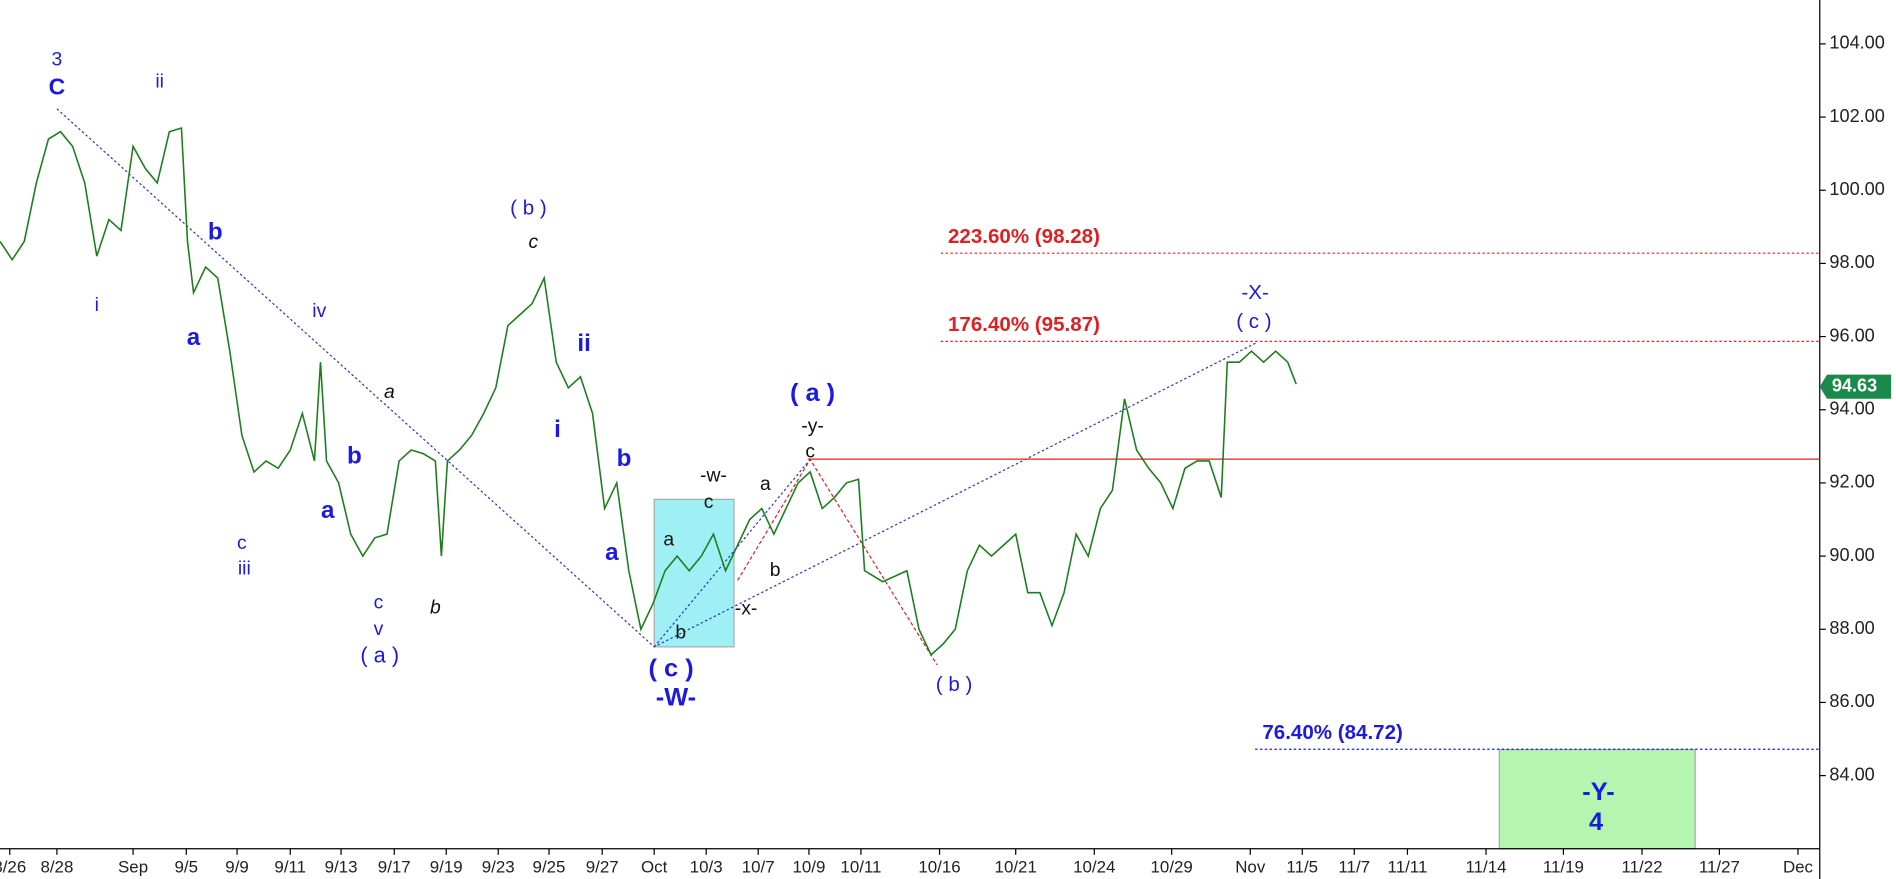 This screenshot has width=1896, height=879. Describe the element at coordinates (1851, 262) in the screenshot. I see `y-tick-label: 98.00` at that location.